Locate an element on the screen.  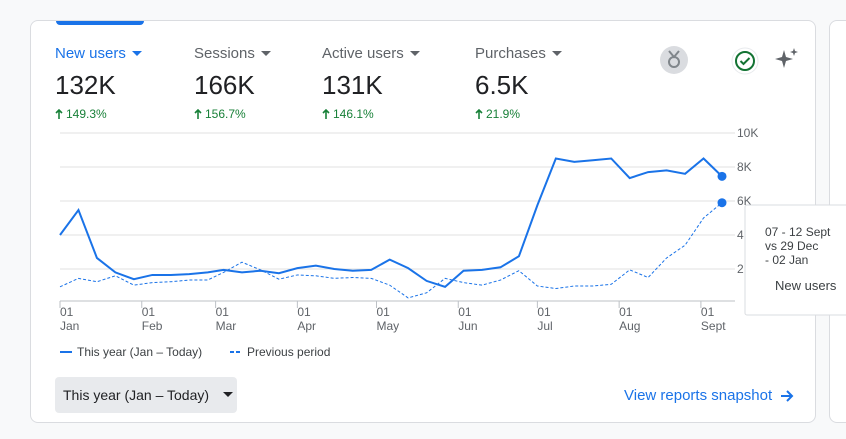
tab-indicator is located at coordinates (100, 23).